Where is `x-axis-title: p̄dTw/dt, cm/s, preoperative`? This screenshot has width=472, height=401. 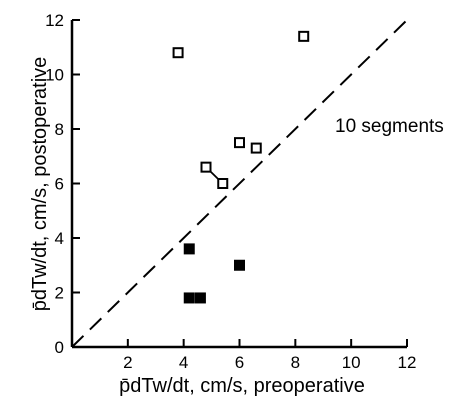
x-axis-title: p̄dTw/dt, cm/s, preoperative is located at coordinates (242, 386).